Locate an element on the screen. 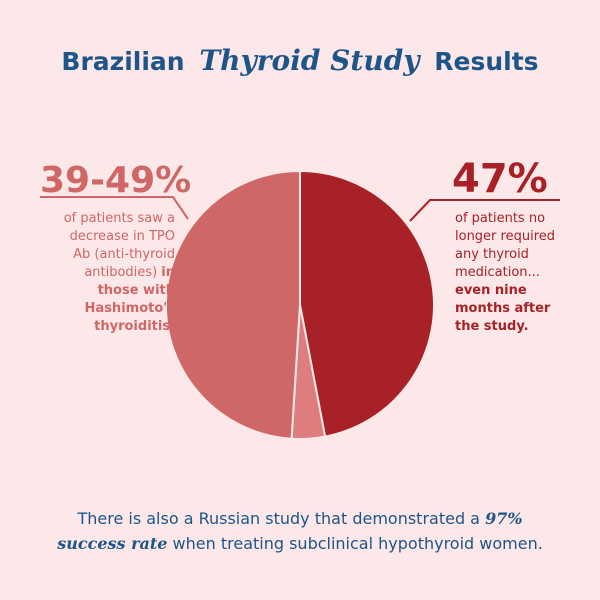 Image resolution: width=600 pixels, height=600 pixels. footer-line-2-emphasis: success rate is located at coordinates (112, 543).